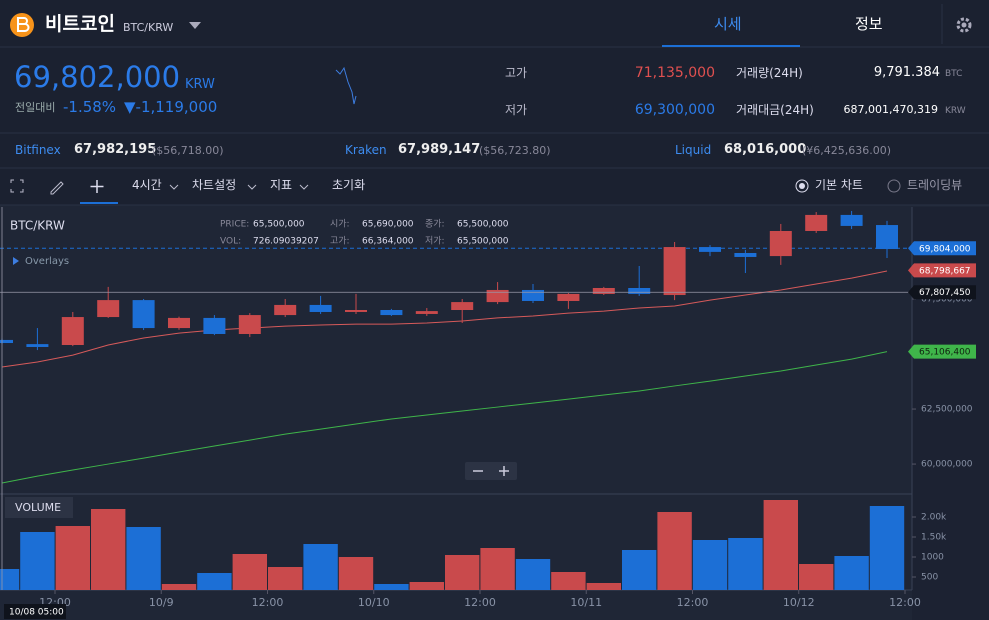 The image size is (989, 620). I want to click on caret-icons, so click(239, 187).